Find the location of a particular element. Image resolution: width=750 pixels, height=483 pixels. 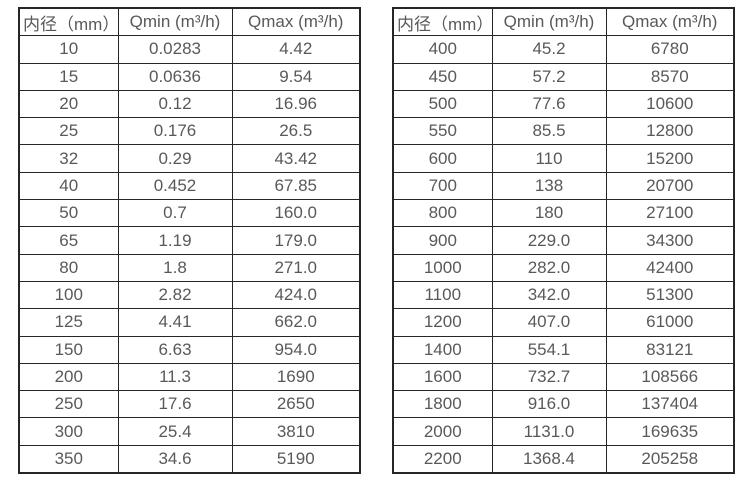

cell-diameter: 300 is located at coordinates (68, 431).